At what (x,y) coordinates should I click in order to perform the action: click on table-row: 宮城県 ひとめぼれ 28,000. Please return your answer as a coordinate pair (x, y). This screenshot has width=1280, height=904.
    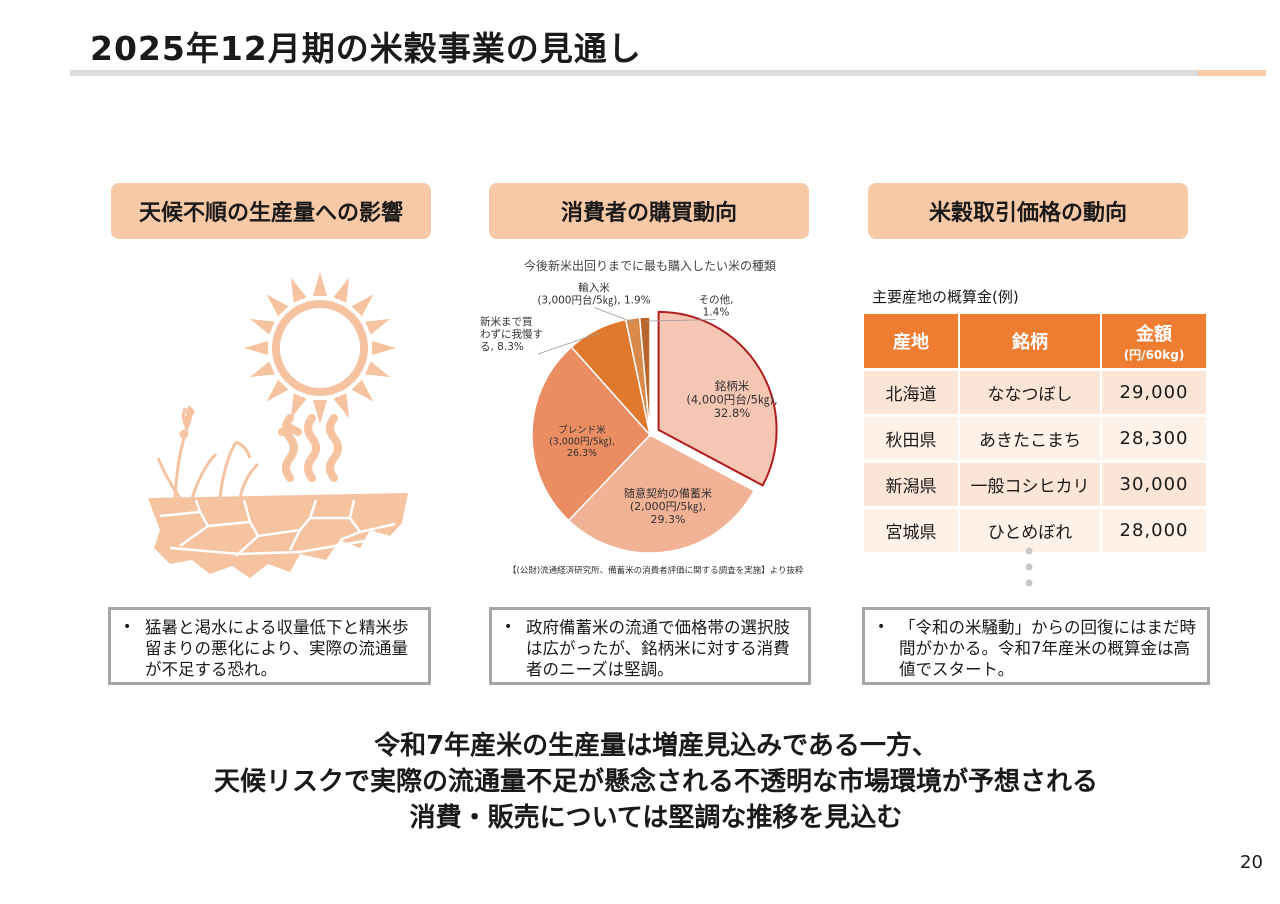
    Looking at the image, I should click on (1035, 529).